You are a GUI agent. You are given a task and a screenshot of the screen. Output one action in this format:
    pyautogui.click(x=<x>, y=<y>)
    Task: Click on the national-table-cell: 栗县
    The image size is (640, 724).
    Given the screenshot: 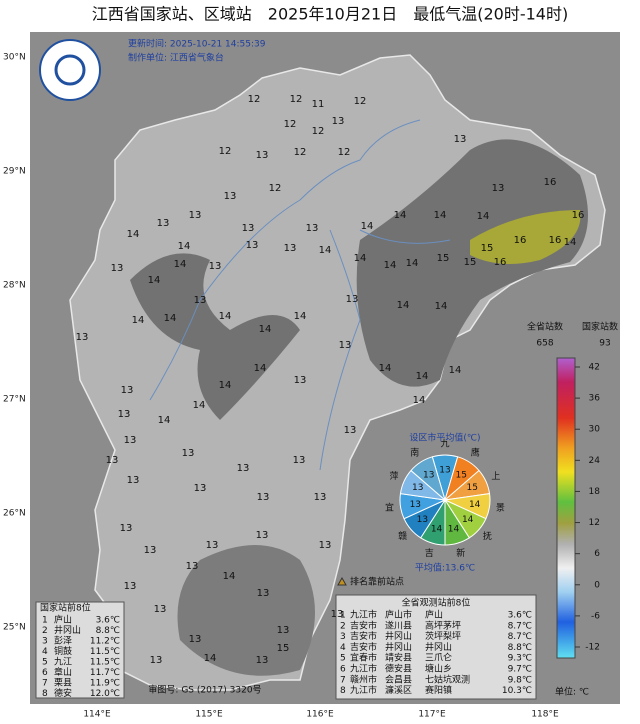 What is the action you would take?
    pyautogui.click(x=63, y=683)
    